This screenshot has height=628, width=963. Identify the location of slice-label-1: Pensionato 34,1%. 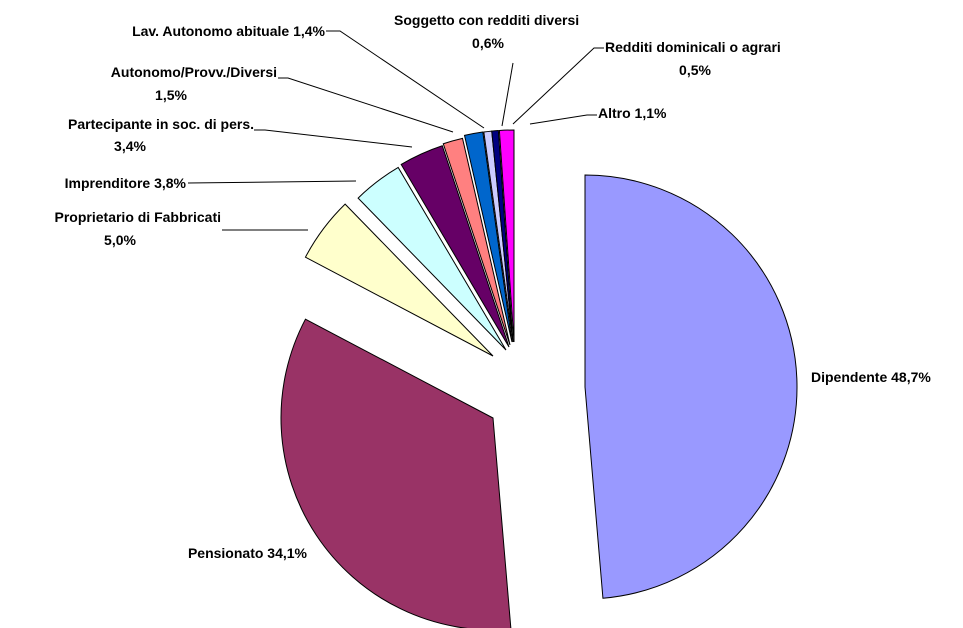
(248, 553).